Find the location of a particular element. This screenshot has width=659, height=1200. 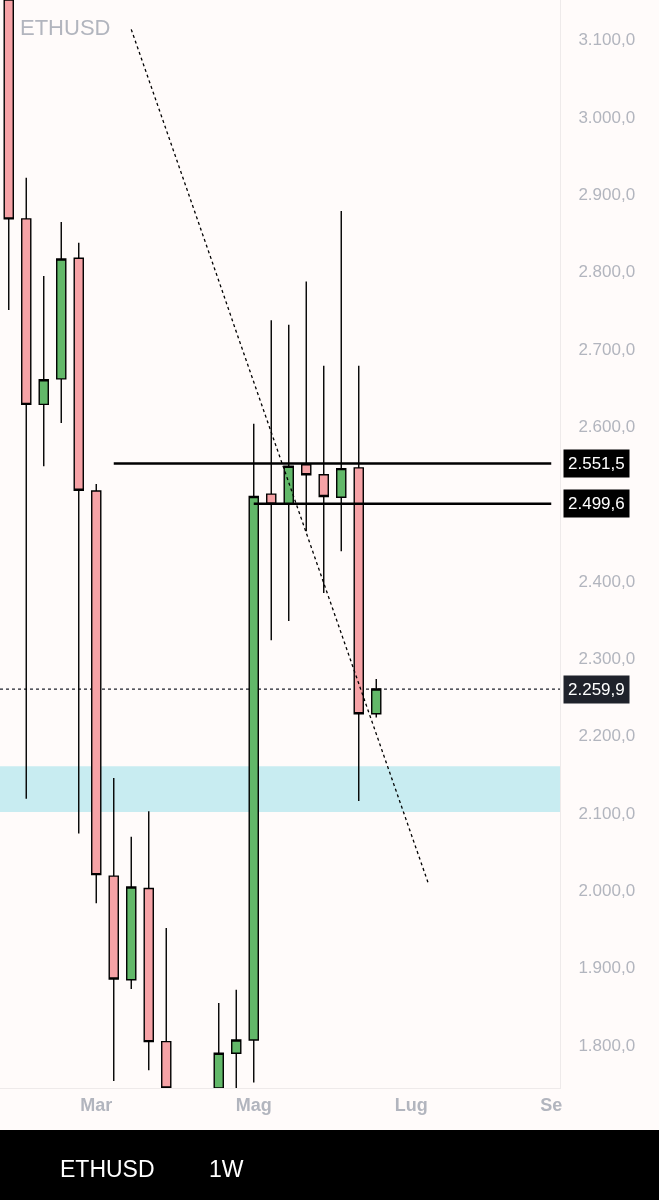

y-tick-label: 2.200,0 is located at coordinates (607, 736).